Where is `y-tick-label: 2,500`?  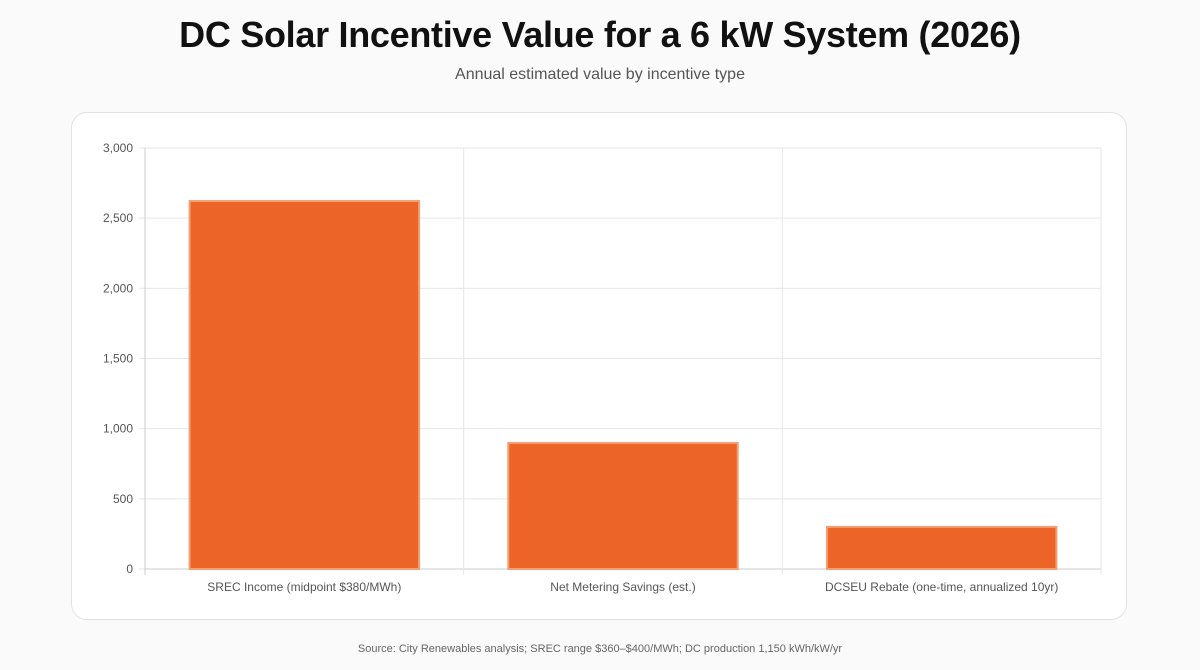
y-tick-label: 2,500 is located at coordinates (118, 218).